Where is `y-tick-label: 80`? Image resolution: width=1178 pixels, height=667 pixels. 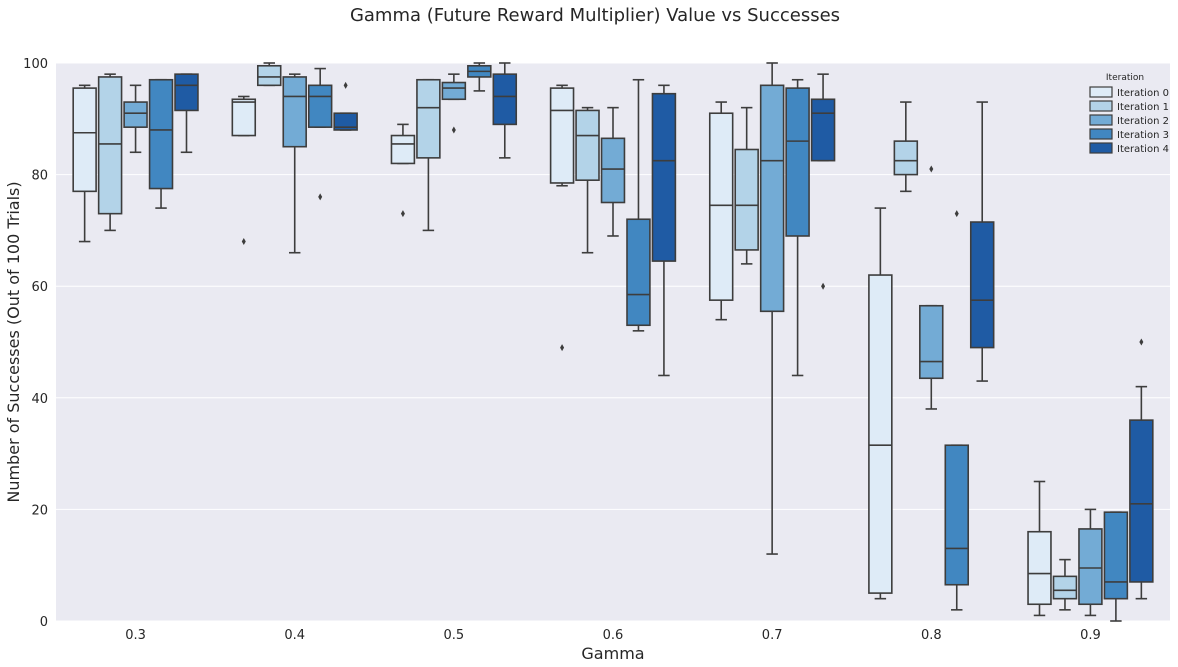 y-tick-label: 80 is located at coordinates (39, 176).